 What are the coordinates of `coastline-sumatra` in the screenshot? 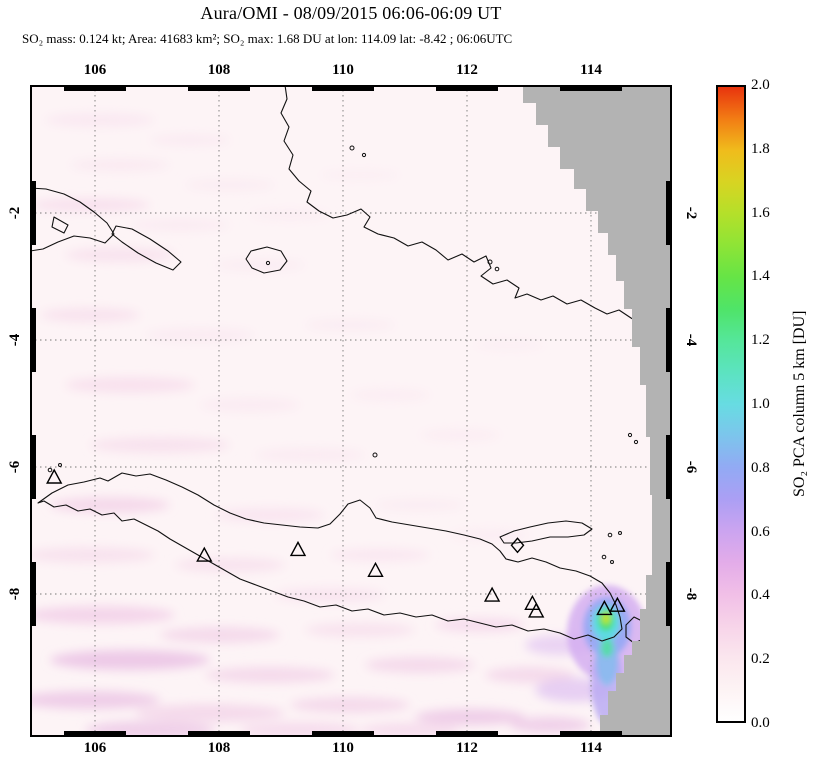 It's located at (72, 219).